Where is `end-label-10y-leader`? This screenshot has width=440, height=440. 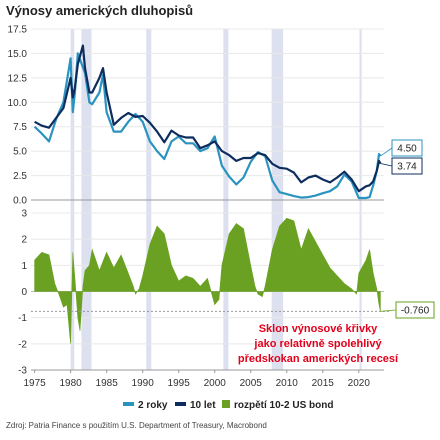
end-label-10y-leader is located at coordinates (386, 165).